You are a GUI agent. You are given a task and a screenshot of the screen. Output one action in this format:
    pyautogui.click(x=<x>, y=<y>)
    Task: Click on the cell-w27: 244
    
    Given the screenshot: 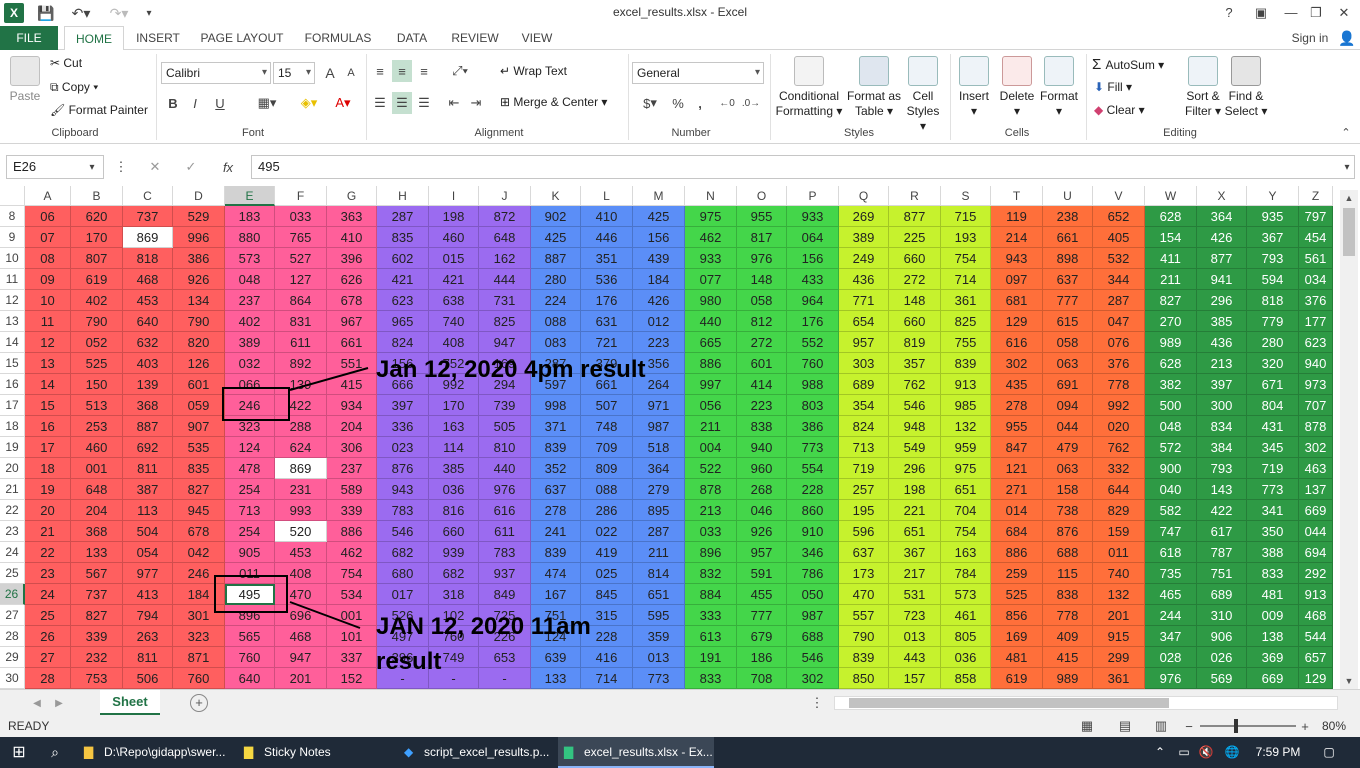 What is the action you would take?
    pyautogui.click(x=1171, y=615)
    